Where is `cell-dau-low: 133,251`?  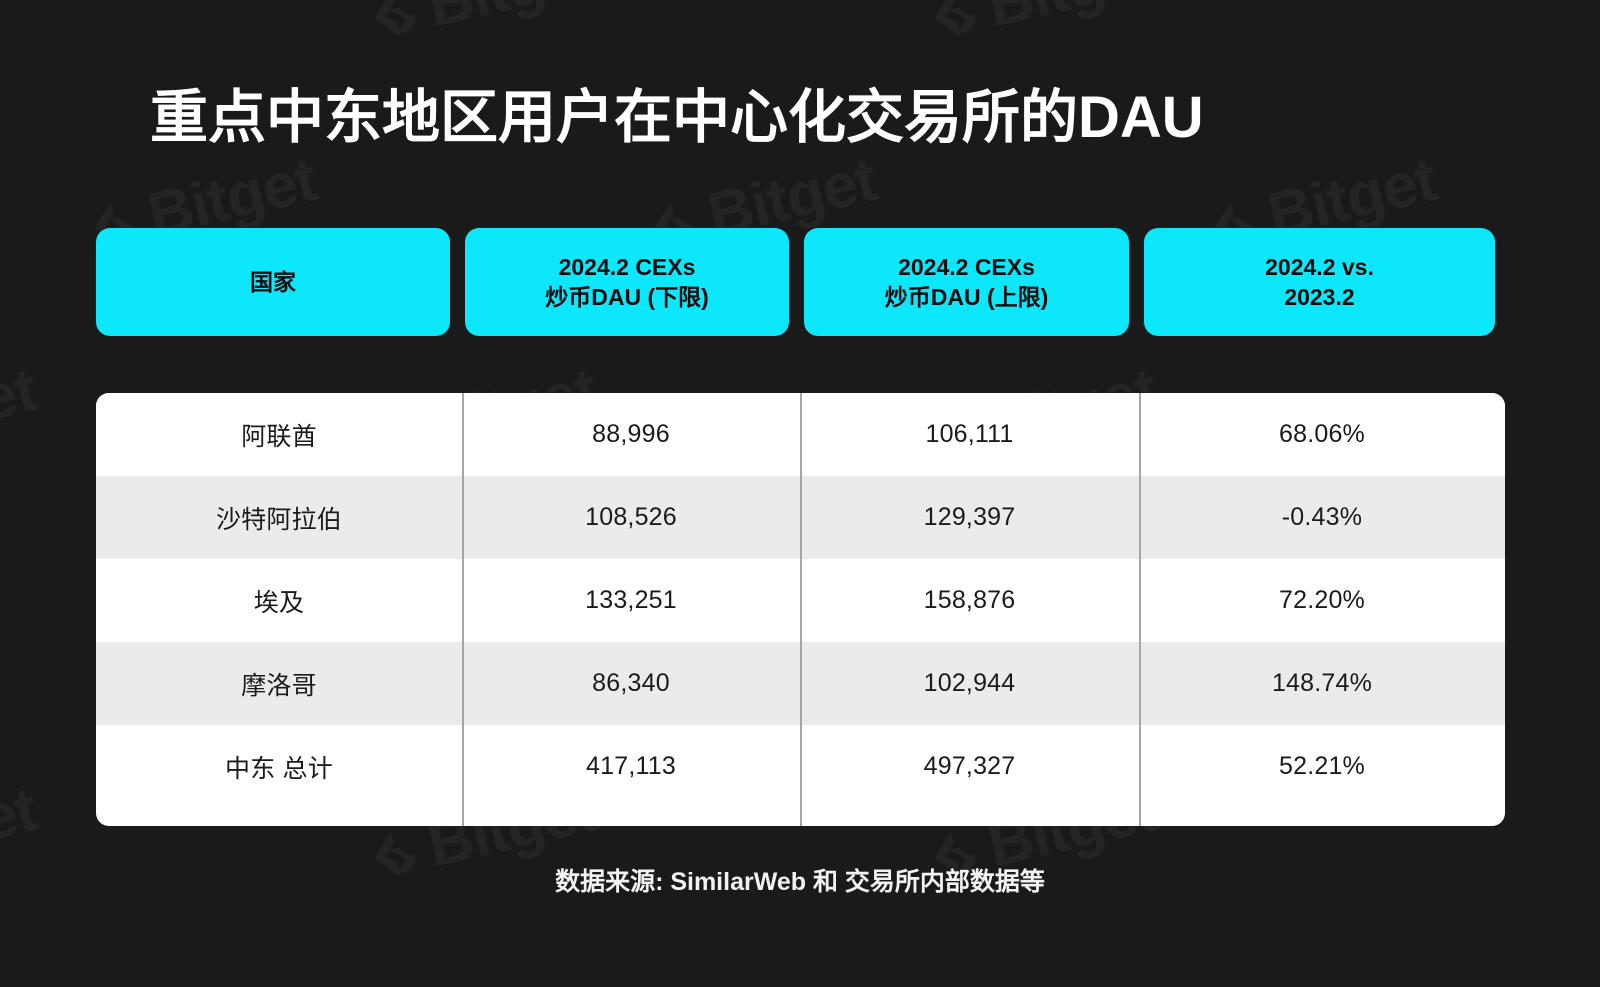 cell-dau-low: 133,251 is located at coordinates (631, 600).